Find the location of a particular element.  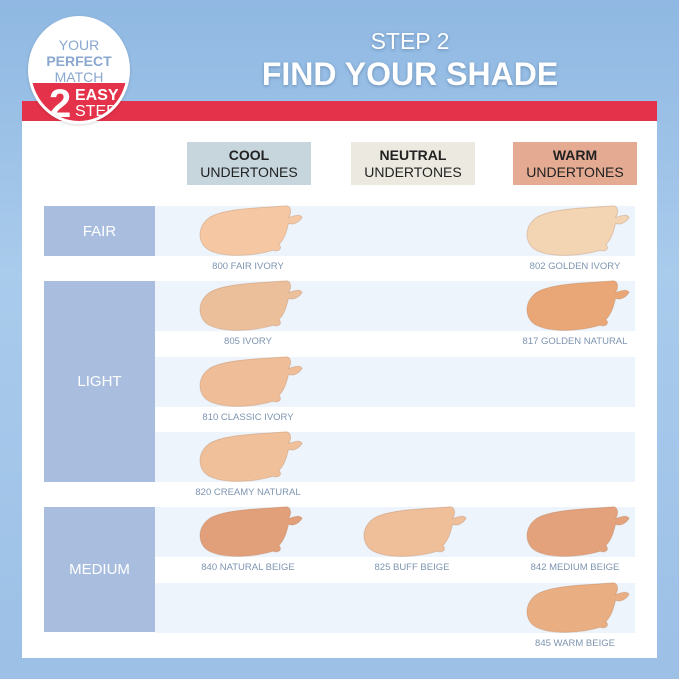

perfect-match-badge: YOUR PERFECT MATCH 2 EASY STEPS is located at coordinates (79, 70).